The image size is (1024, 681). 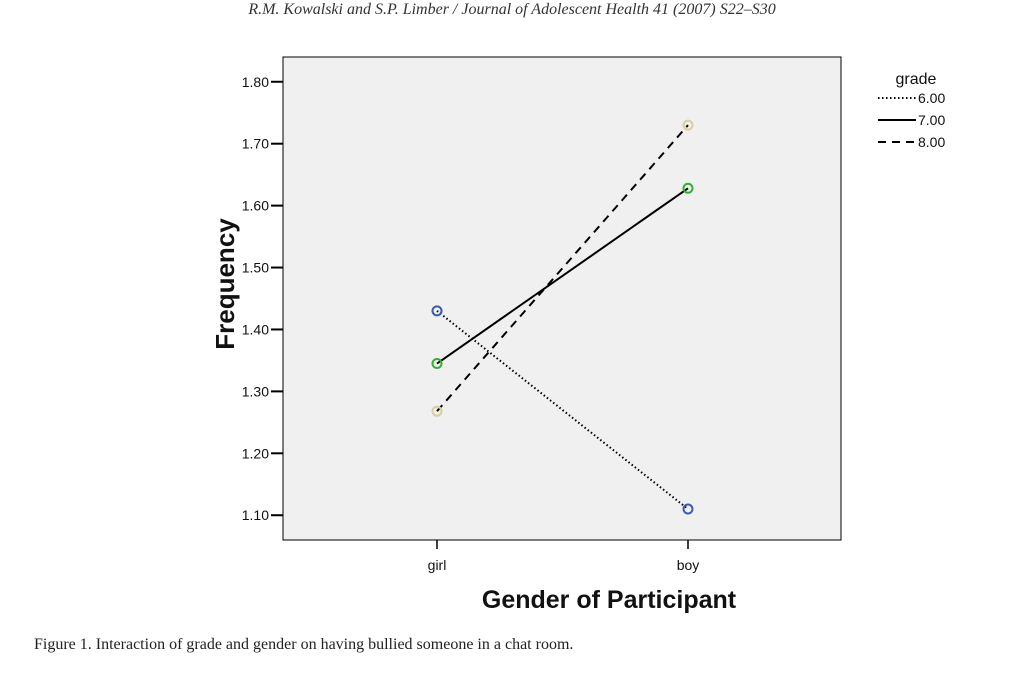 What do you see at coordinates (437, 364) in the screenshot?
I see `data-point-grade-7.00-girl` at bounding box center [437, 364].